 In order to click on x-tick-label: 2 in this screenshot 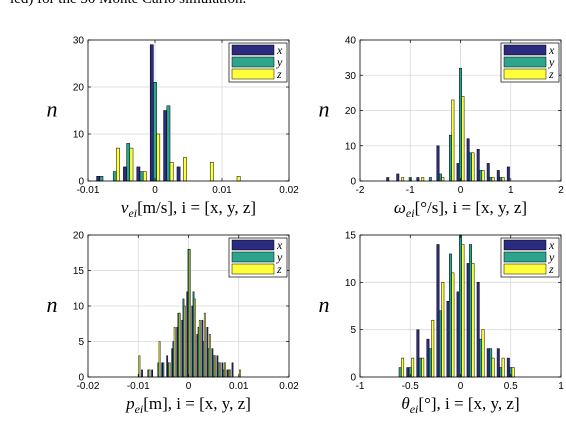, I will do `click(561, 190)`.